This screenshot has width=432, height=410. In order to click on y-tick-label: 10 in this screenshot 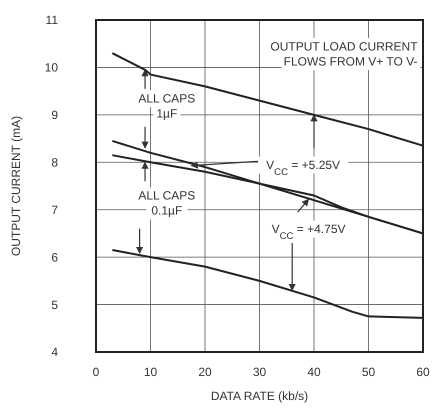, I will do `click(51, 67)`.